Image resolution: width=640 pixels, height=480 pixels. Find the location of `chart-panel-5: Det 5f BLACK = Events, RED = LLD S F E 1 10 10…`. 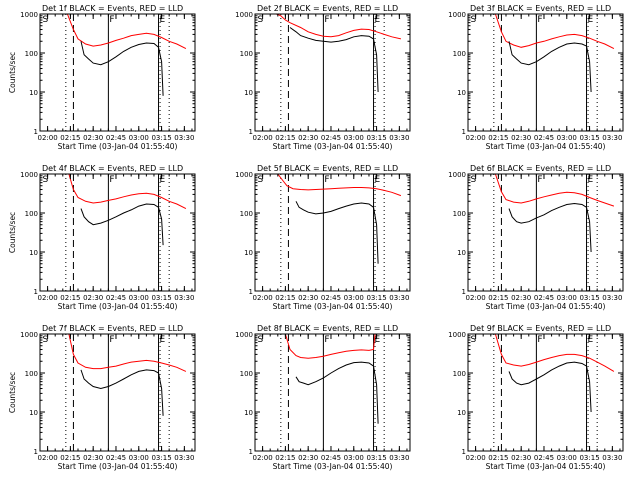

chart-panel-5: Det 5f BLACK = Events, RED = LLD S F E 1 10 10… is located at coordinates (323, 237).